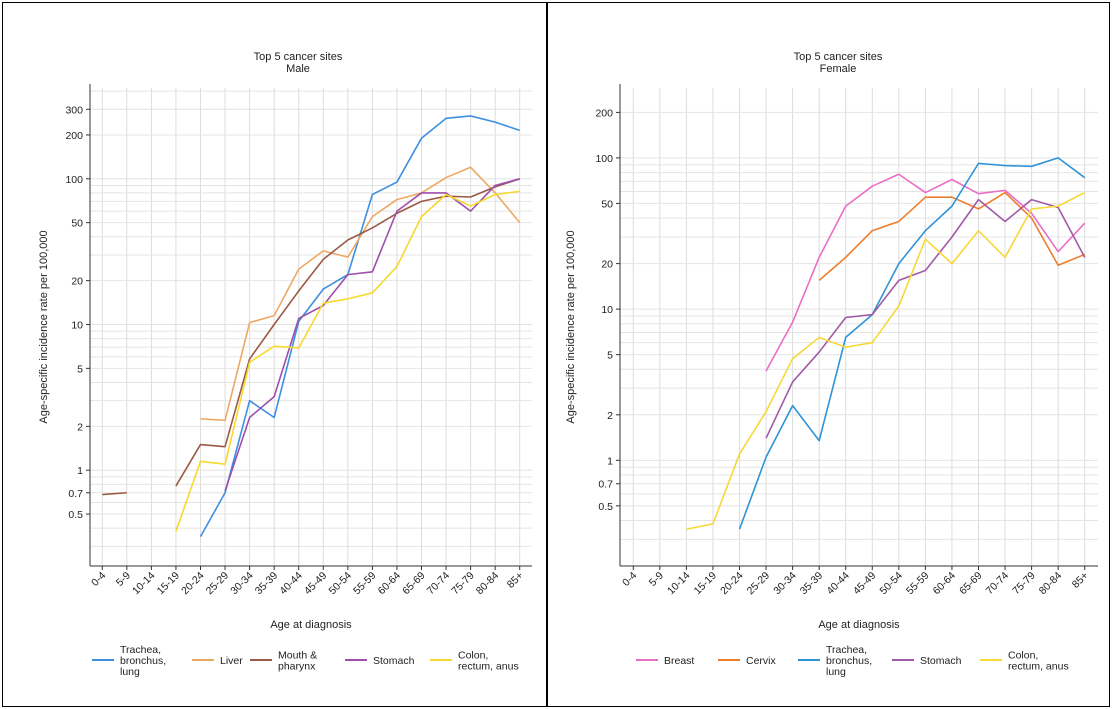  I want to click on legend-label: Liver, so click(231, 661).